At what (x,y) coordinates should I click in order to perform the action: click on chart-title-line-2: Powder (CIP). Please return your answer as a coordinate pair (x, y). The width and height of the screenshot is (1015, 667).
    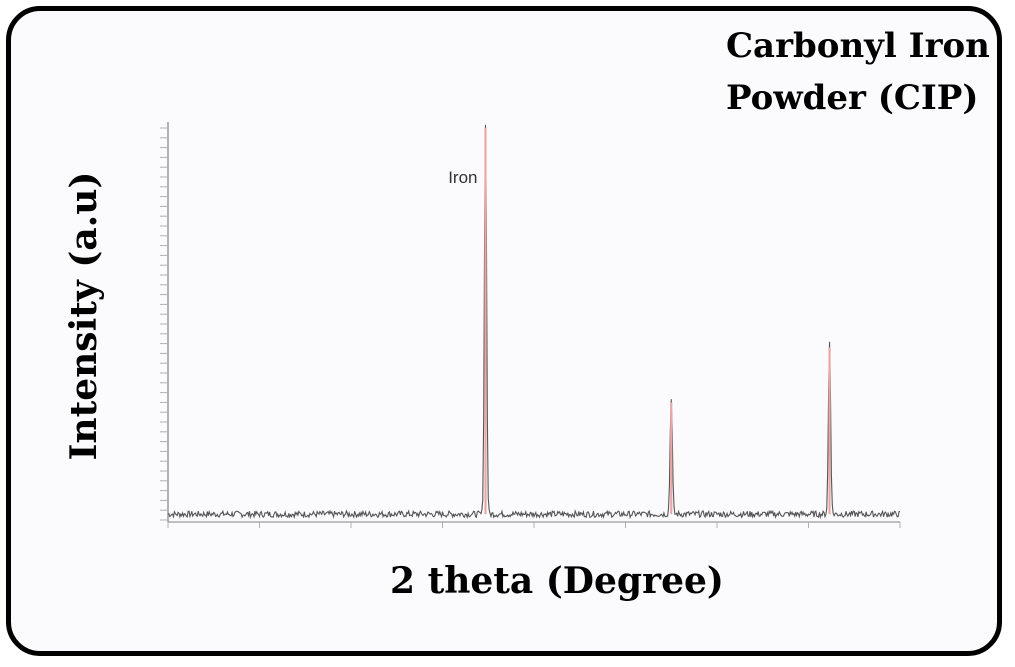
    Looking at the image, I should click on (852, 98).